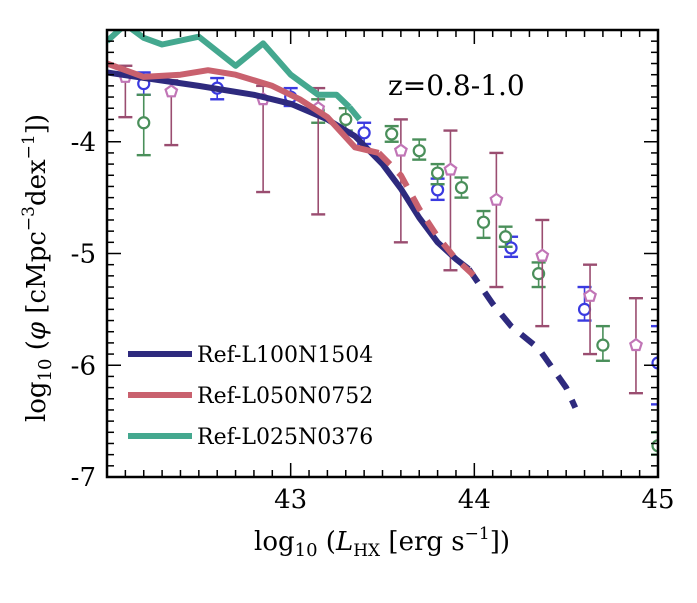  I want to click on x-tick-label: 43, so click(290, 500).